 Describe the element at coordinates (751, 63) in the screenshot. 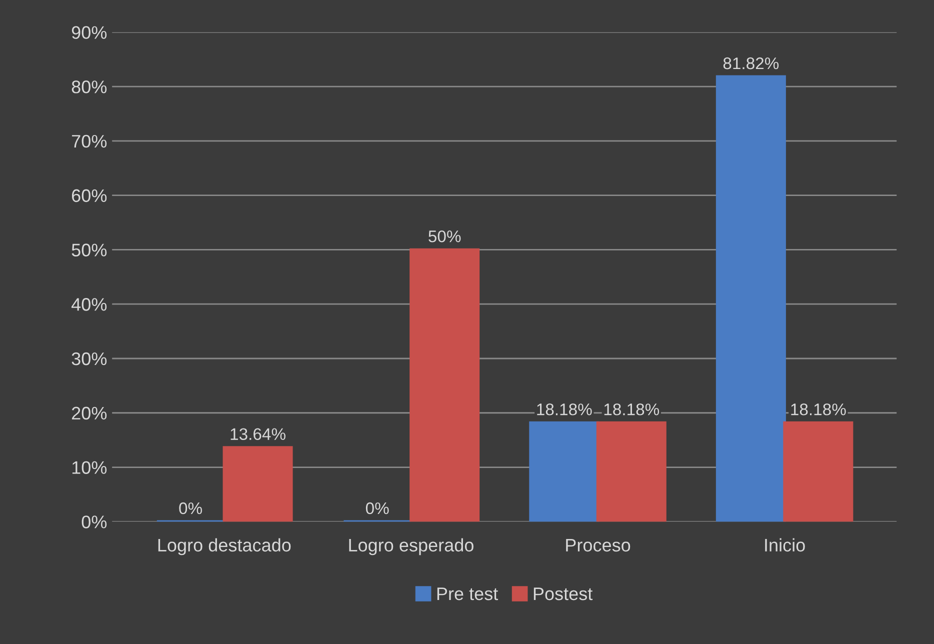

I see `data-label: 81.82%` at that location.